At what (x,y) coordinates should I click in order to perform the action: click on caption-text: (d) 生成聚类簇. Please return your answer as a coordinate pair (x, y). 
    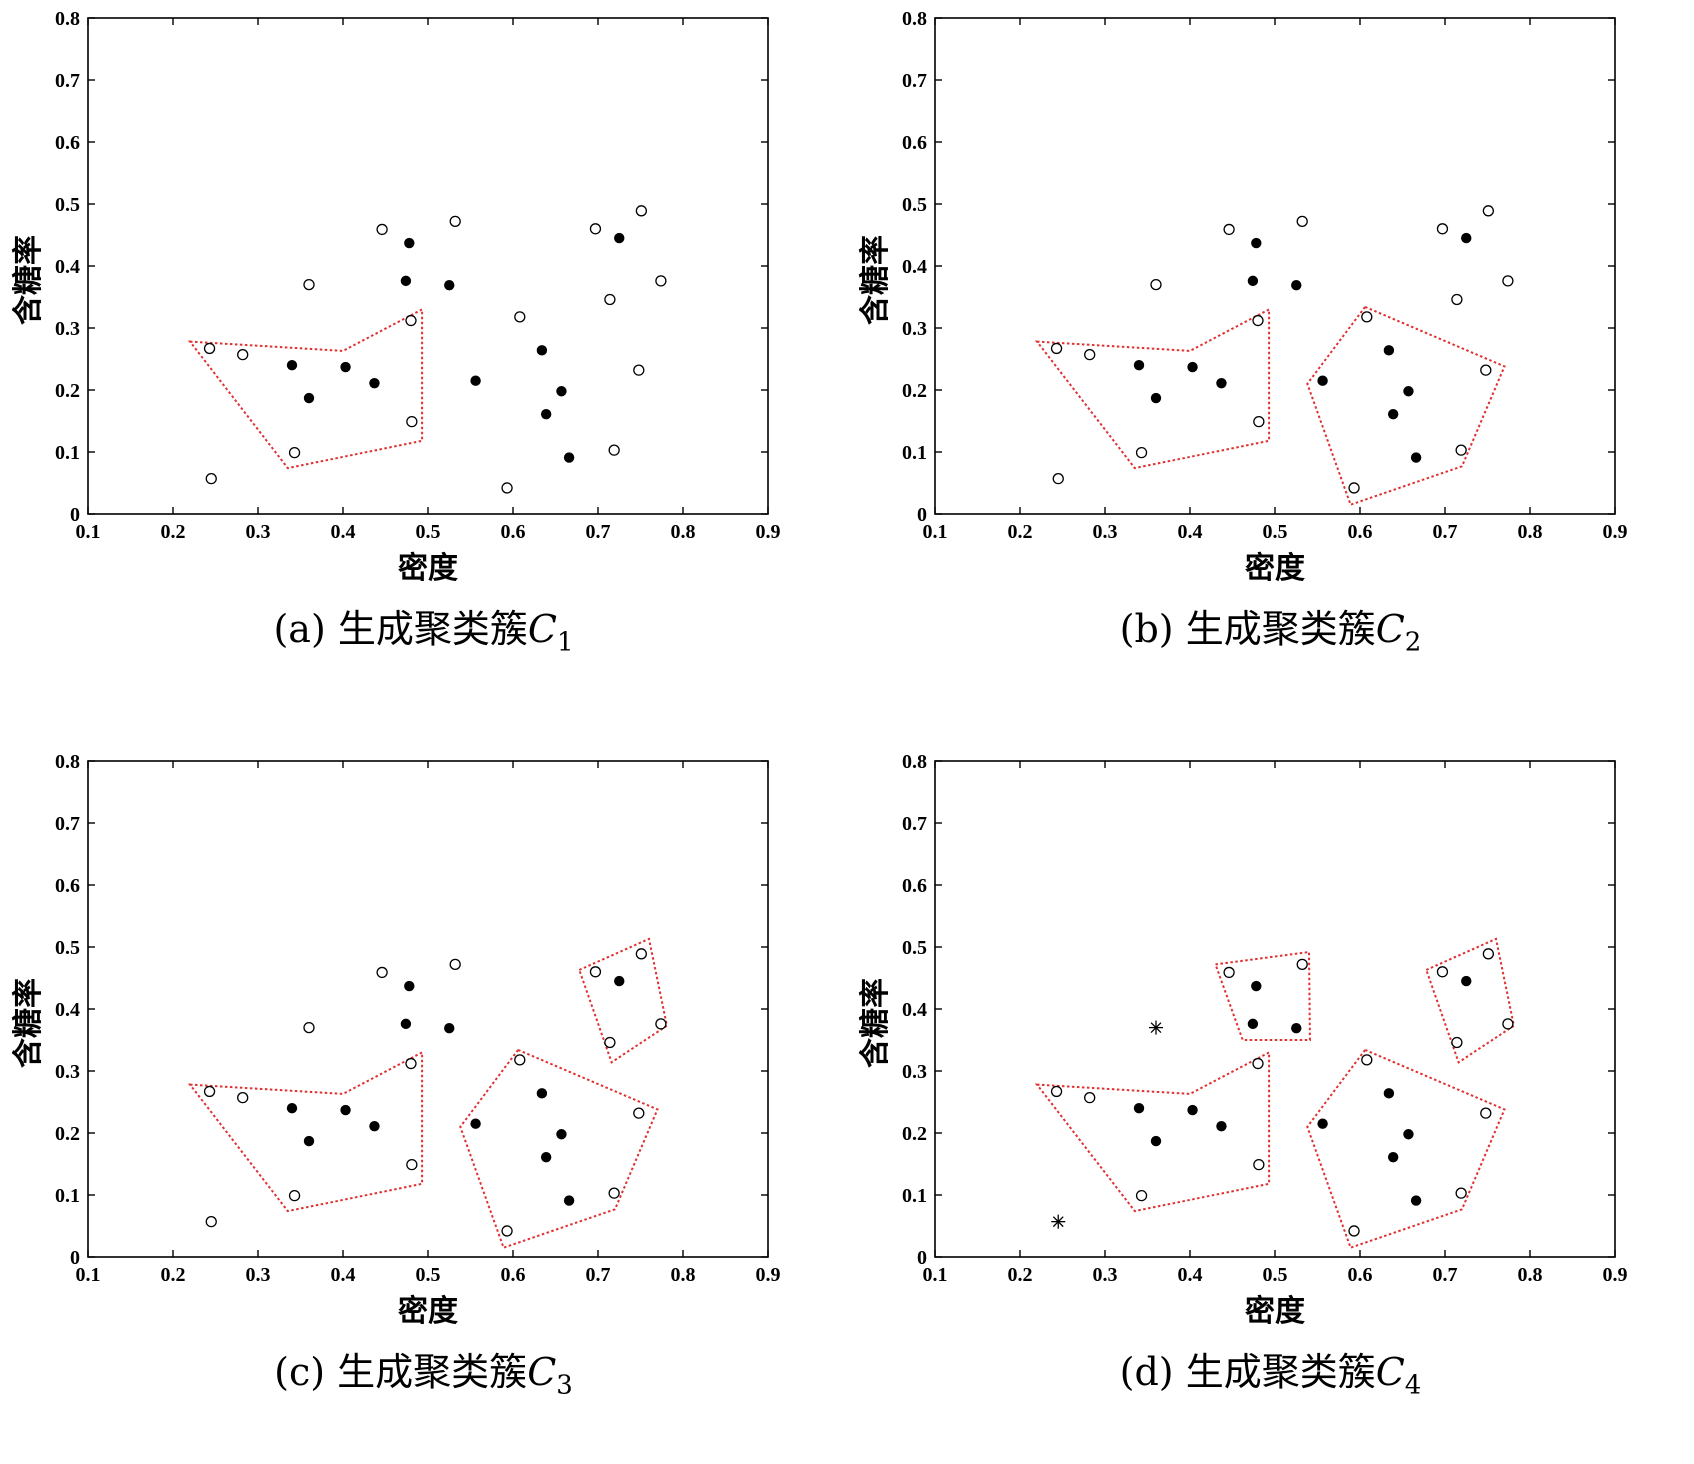
    Looking at the image, I should click on (1247, 1372).